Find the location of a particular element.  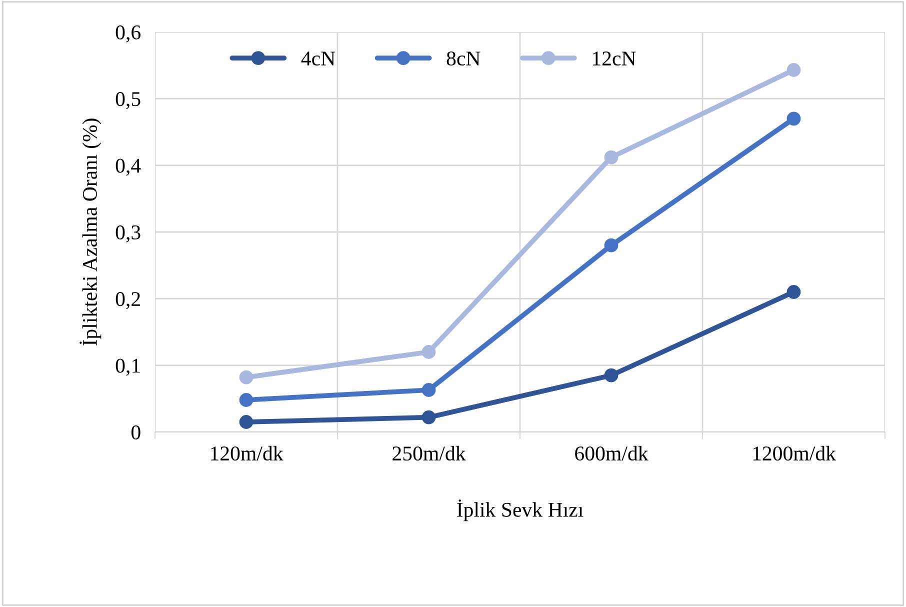

y-tick-label: 0 is located at coordinates (135, 432).